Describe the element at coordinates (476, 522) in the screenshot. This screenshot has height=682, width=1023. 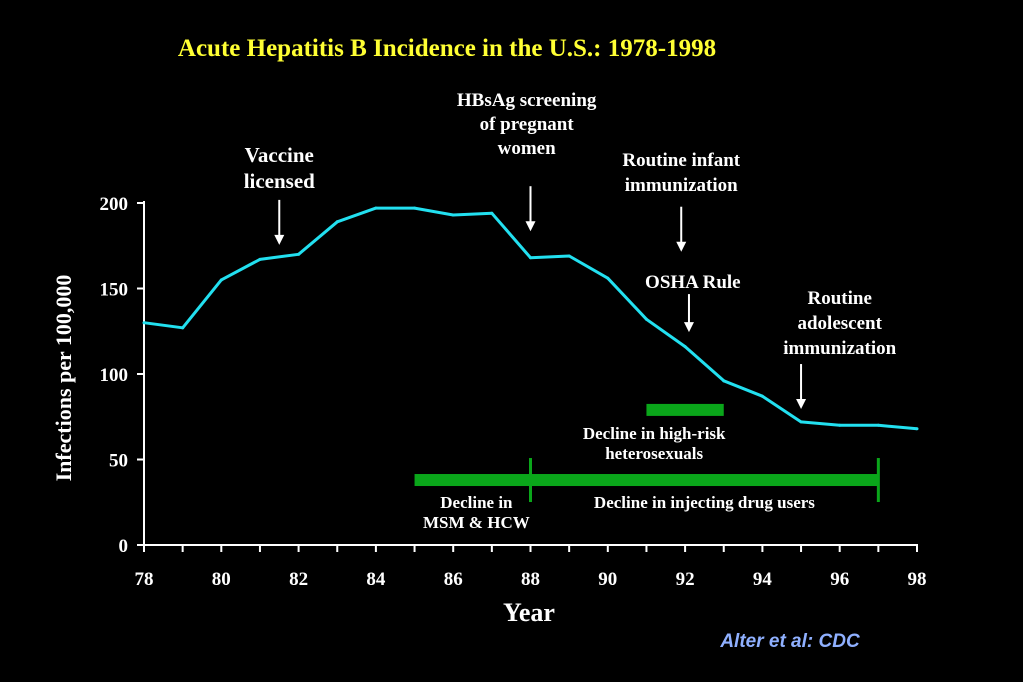
I see `bar-label-msm: MSM & HCW` at that location.